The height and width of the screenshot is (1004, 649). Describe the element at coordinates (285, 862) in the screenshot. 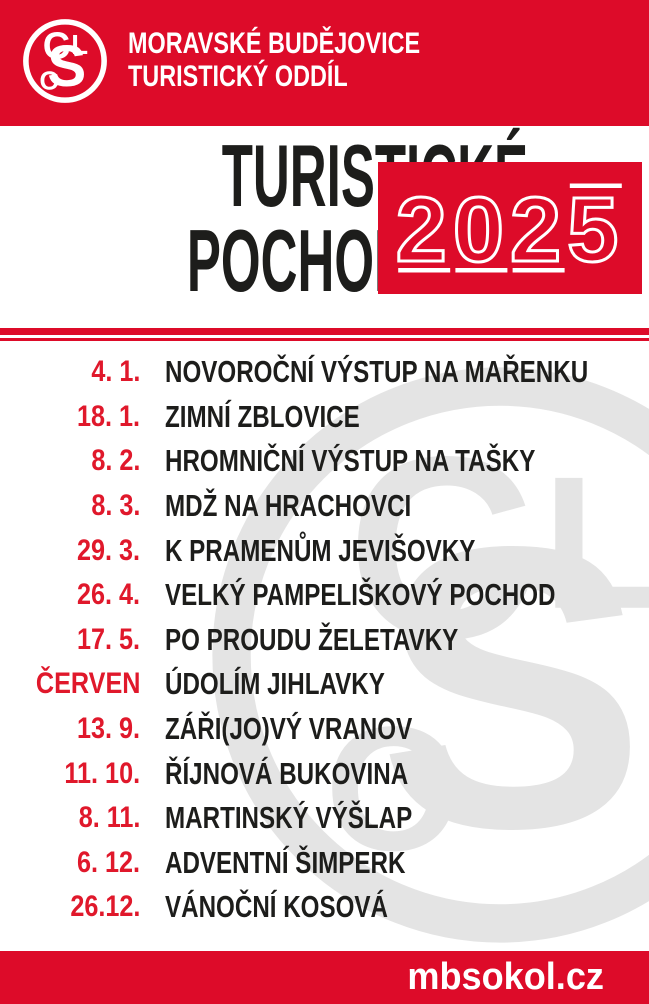

I see `event-name: ADVENTNÍ ŠIMPERK` at that location.